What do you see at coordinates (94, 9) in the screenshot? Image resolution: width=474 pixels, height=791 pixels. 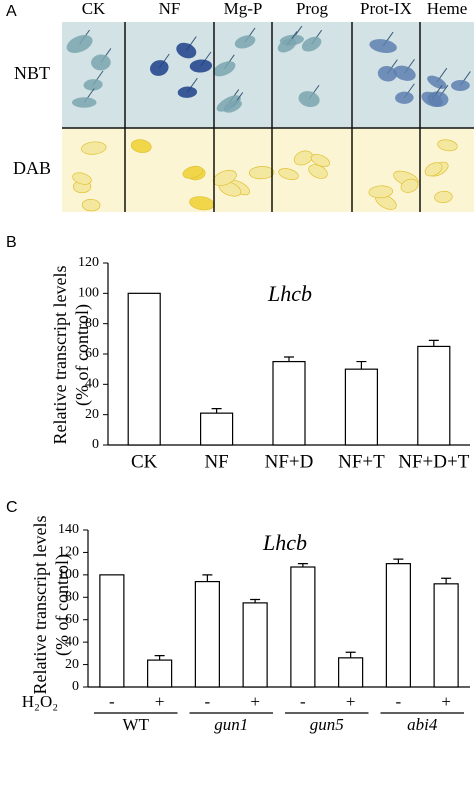 I see `column-header: CK` at bounding box center [94, 9].